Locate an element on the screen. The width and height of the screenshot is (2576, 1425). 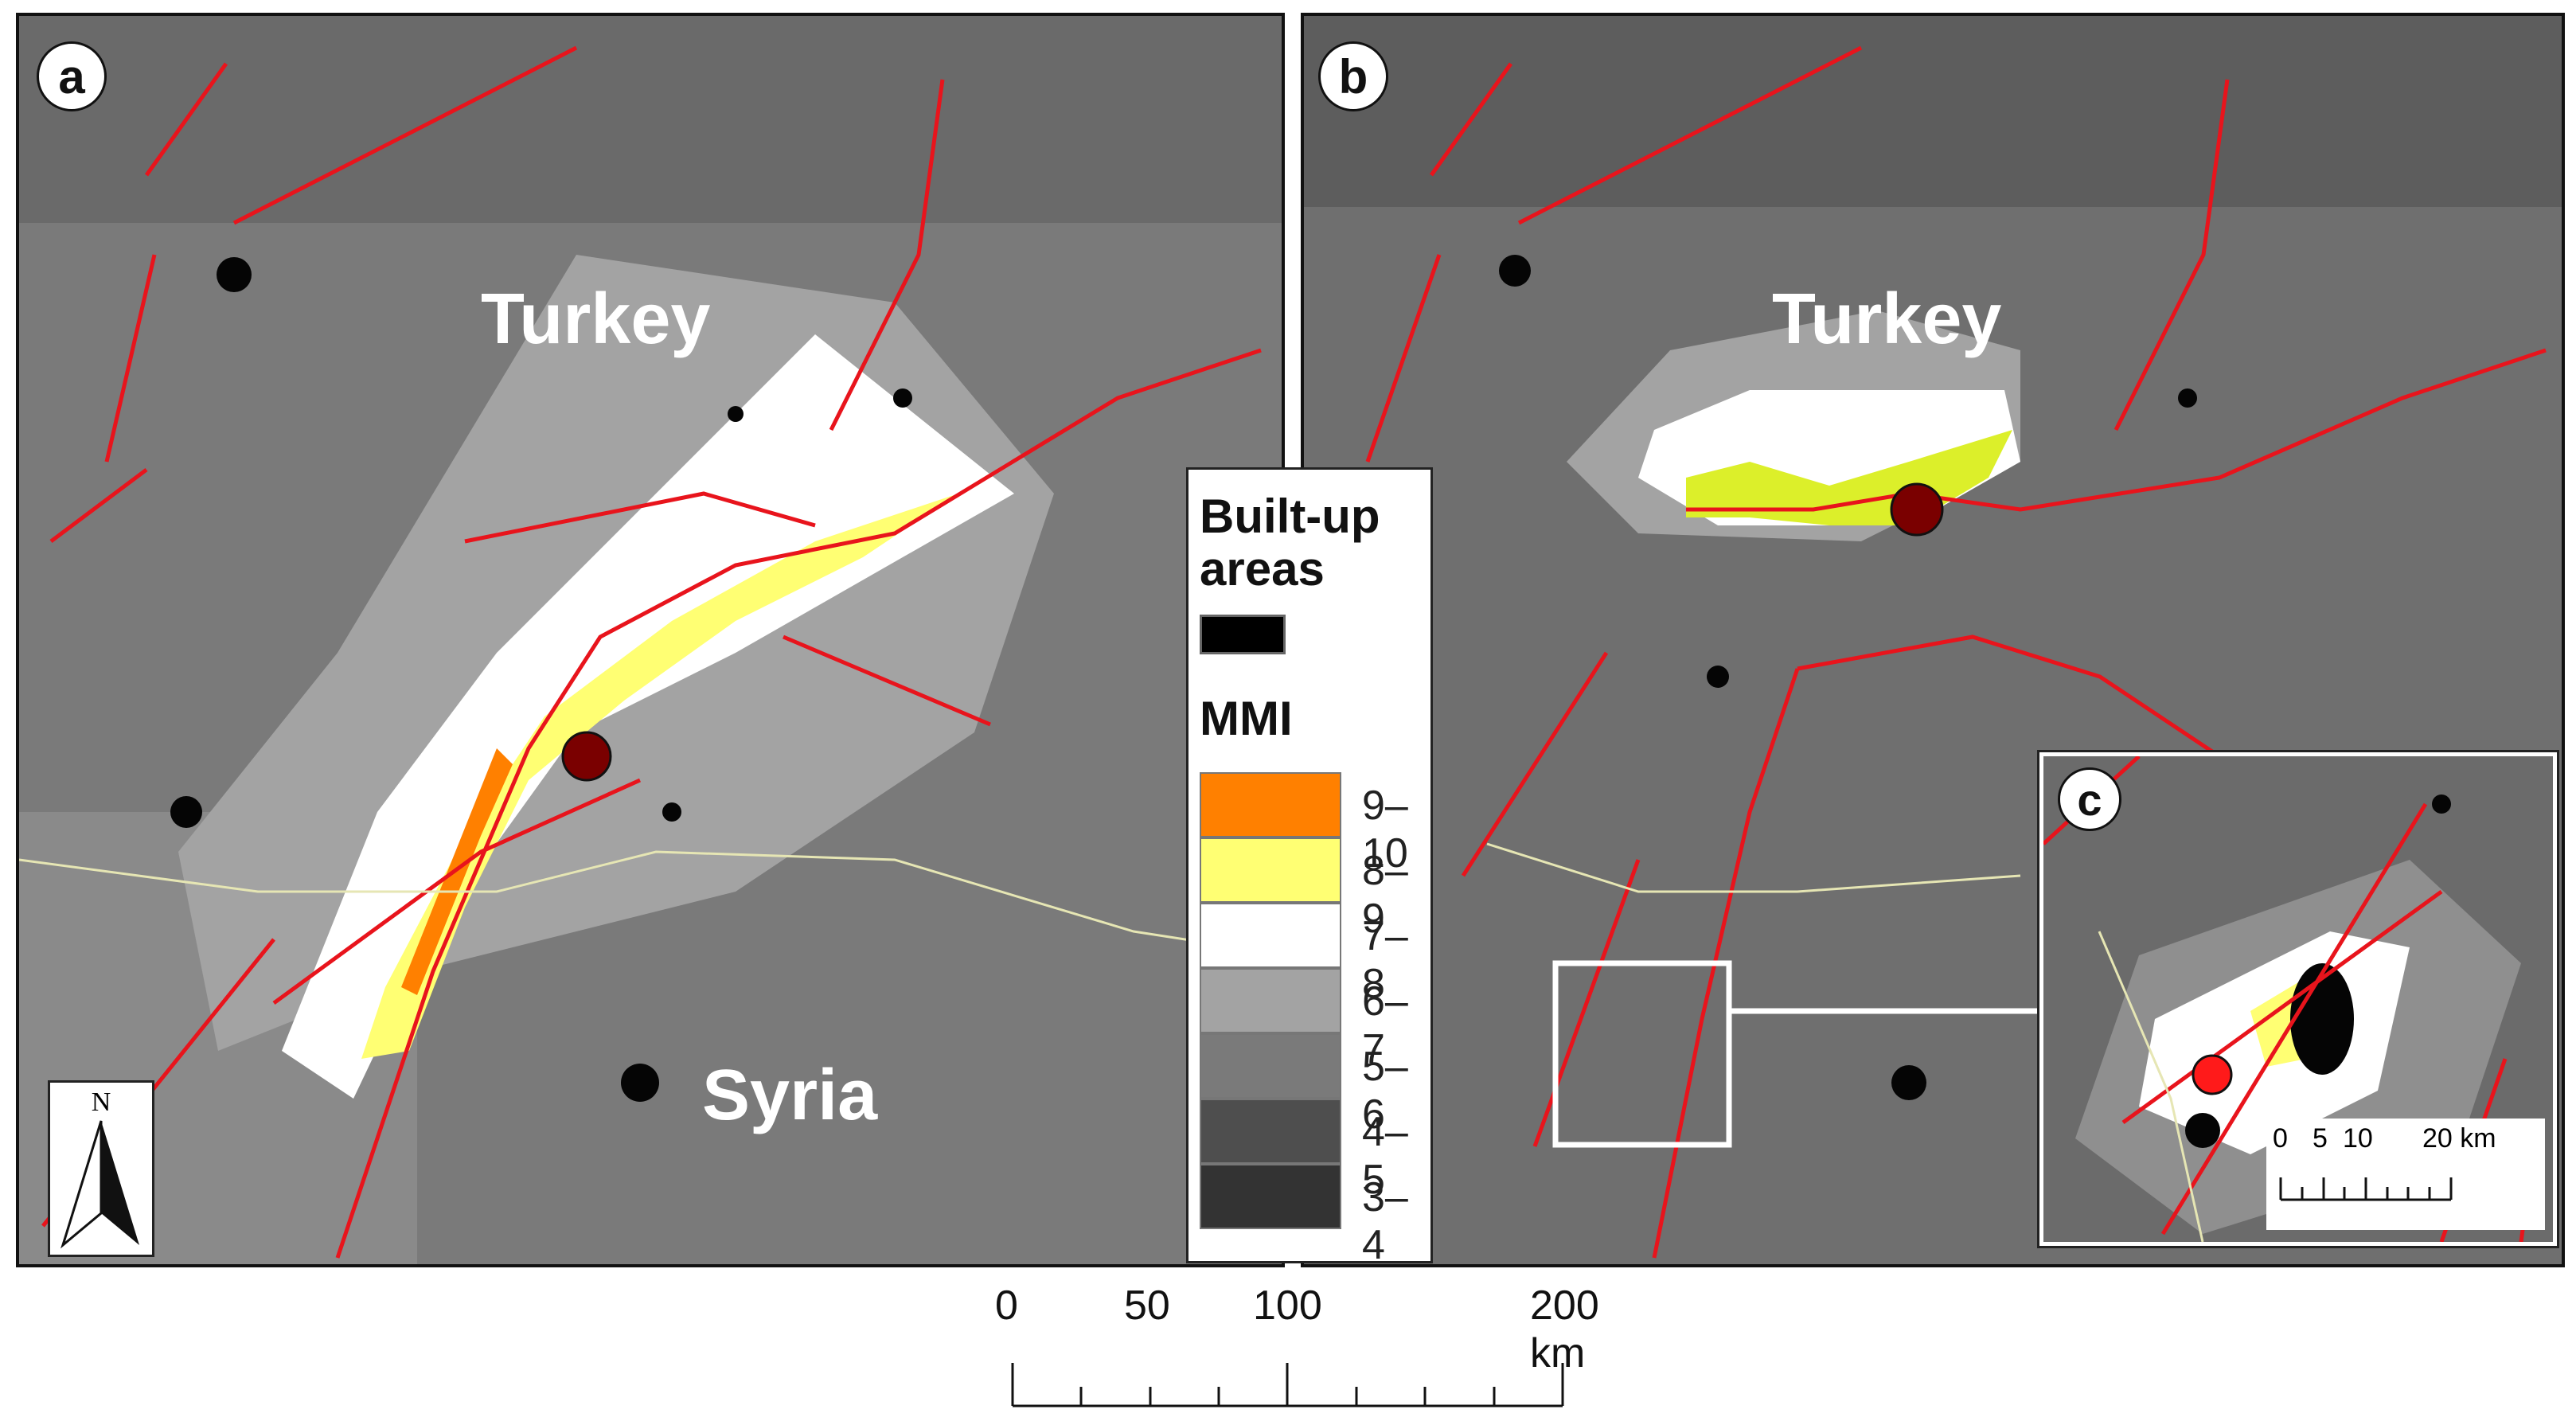
legend-label-4-5: 4–5 is located at coordinates (1385, 1156).